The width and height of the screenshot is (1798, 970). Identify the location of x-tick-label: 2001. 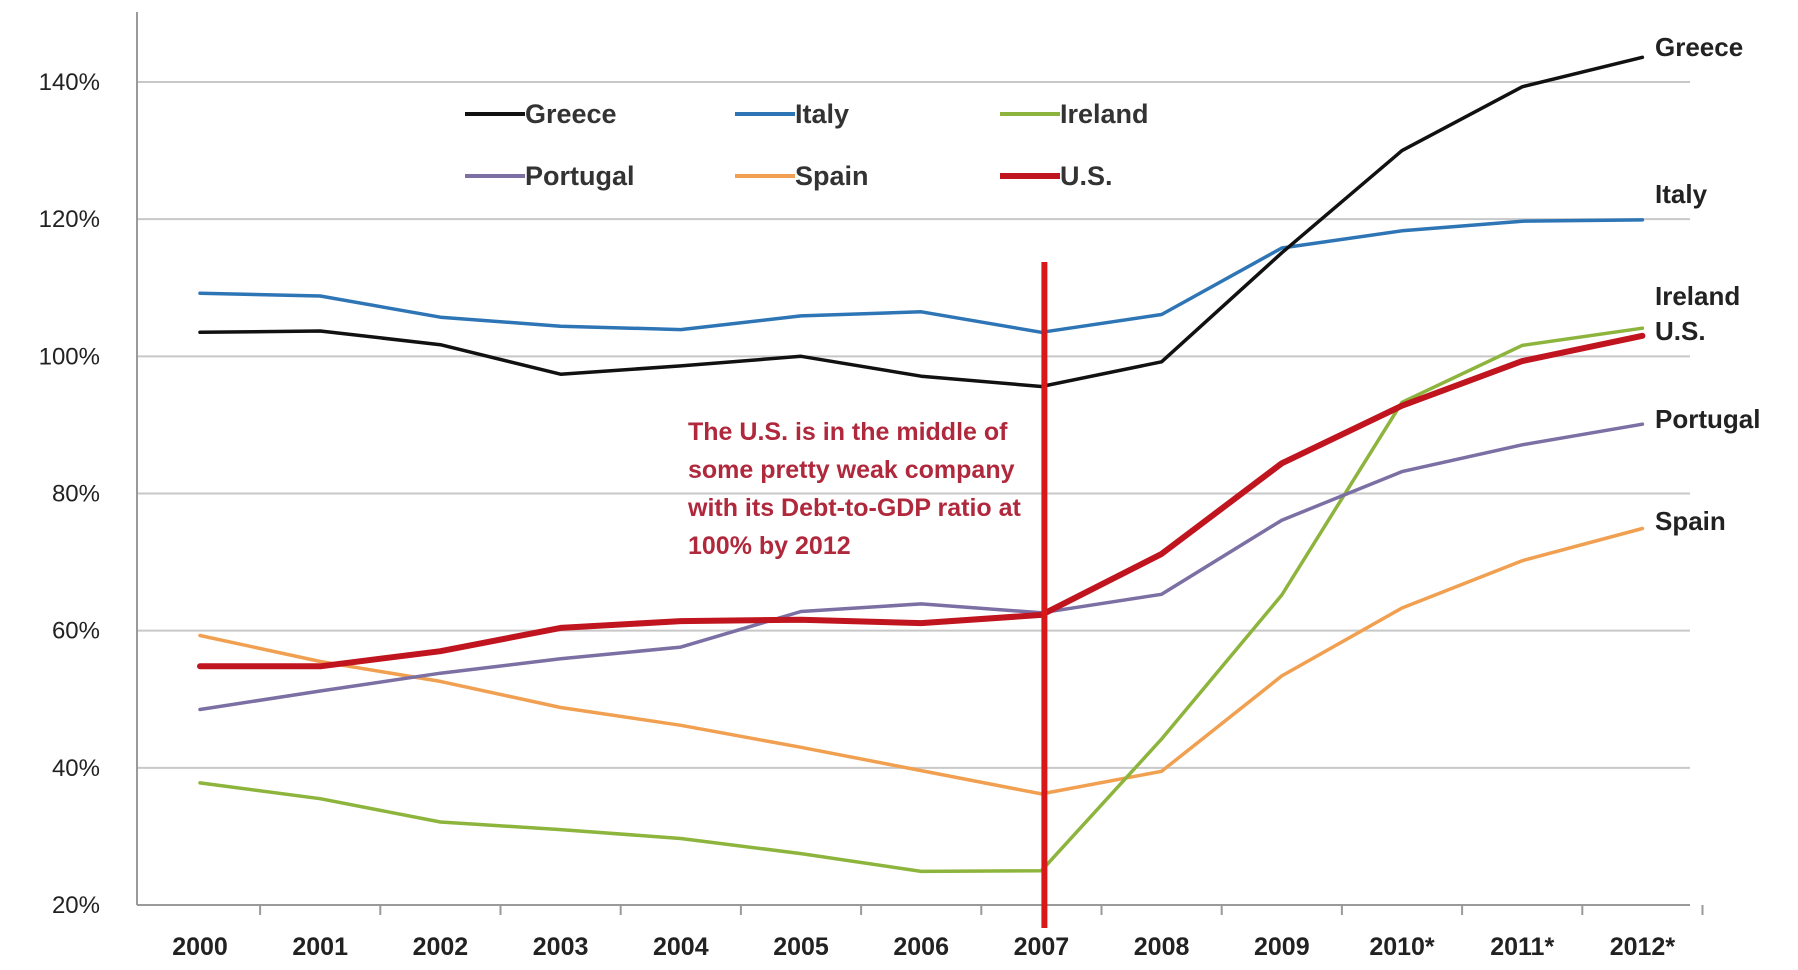
(320, 947).